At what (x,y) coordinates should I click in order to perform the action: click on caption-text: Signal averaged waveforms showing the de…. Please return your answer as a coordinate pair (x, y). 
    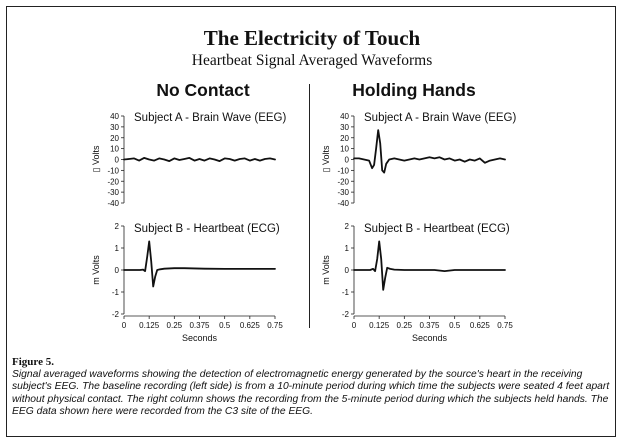
    Looking at the image, I should click on (311, 393).